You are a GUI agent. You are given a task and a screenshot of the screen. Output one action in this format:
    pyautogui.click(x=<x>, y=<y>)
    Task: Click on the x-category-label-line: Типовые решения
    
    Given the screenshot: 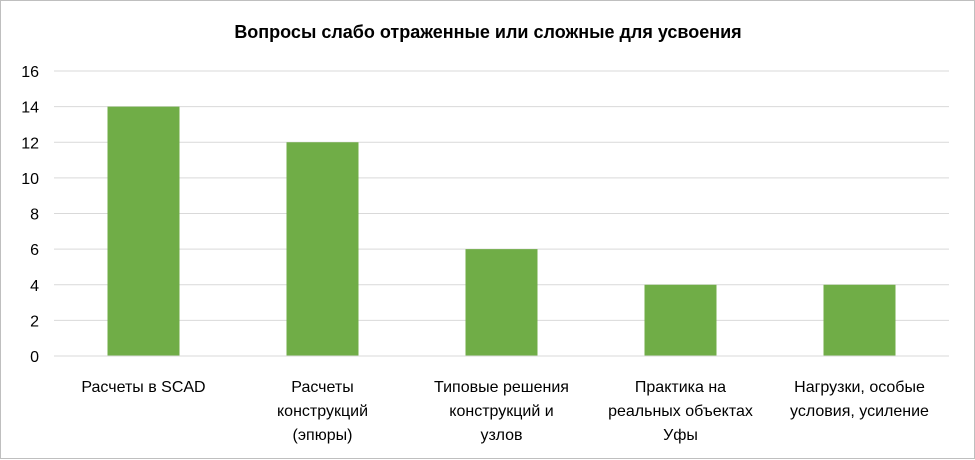 What is the action you would take?
    pyautogui.click(x=501, y=387)
    